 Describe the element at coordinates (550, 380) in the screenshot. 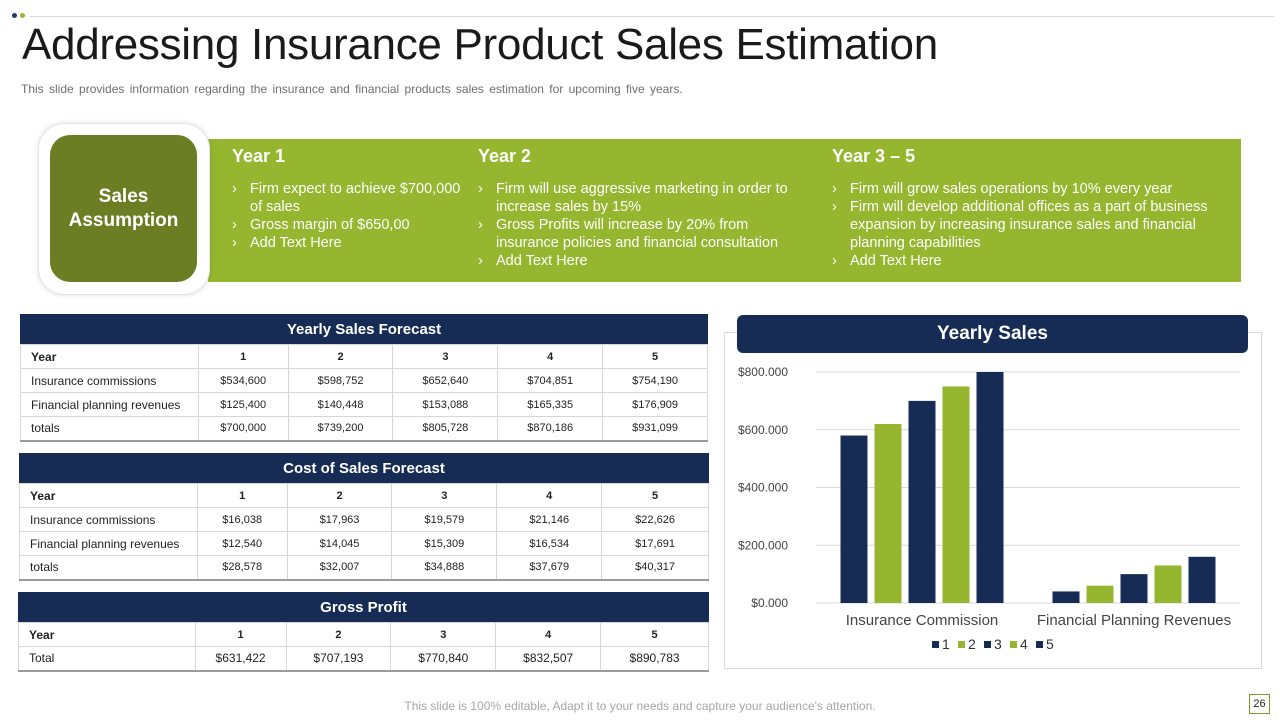

I see `table-cell: $704,851` at that location.